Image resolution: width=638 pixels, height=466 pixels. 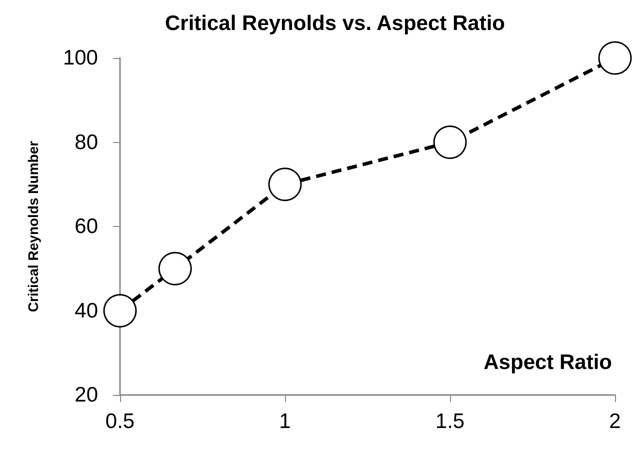 I want to click on y-tick-label: 60, so click(x=86, y=226).